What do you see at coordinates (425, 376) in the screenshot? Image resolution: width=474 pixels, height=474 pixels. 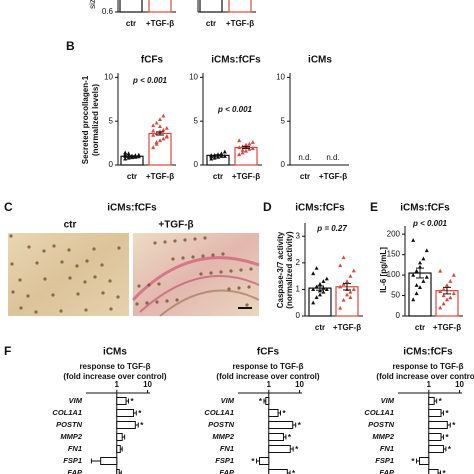 I see `x-axis-label: (fold increase over control)` at bounding box center [425, 376].